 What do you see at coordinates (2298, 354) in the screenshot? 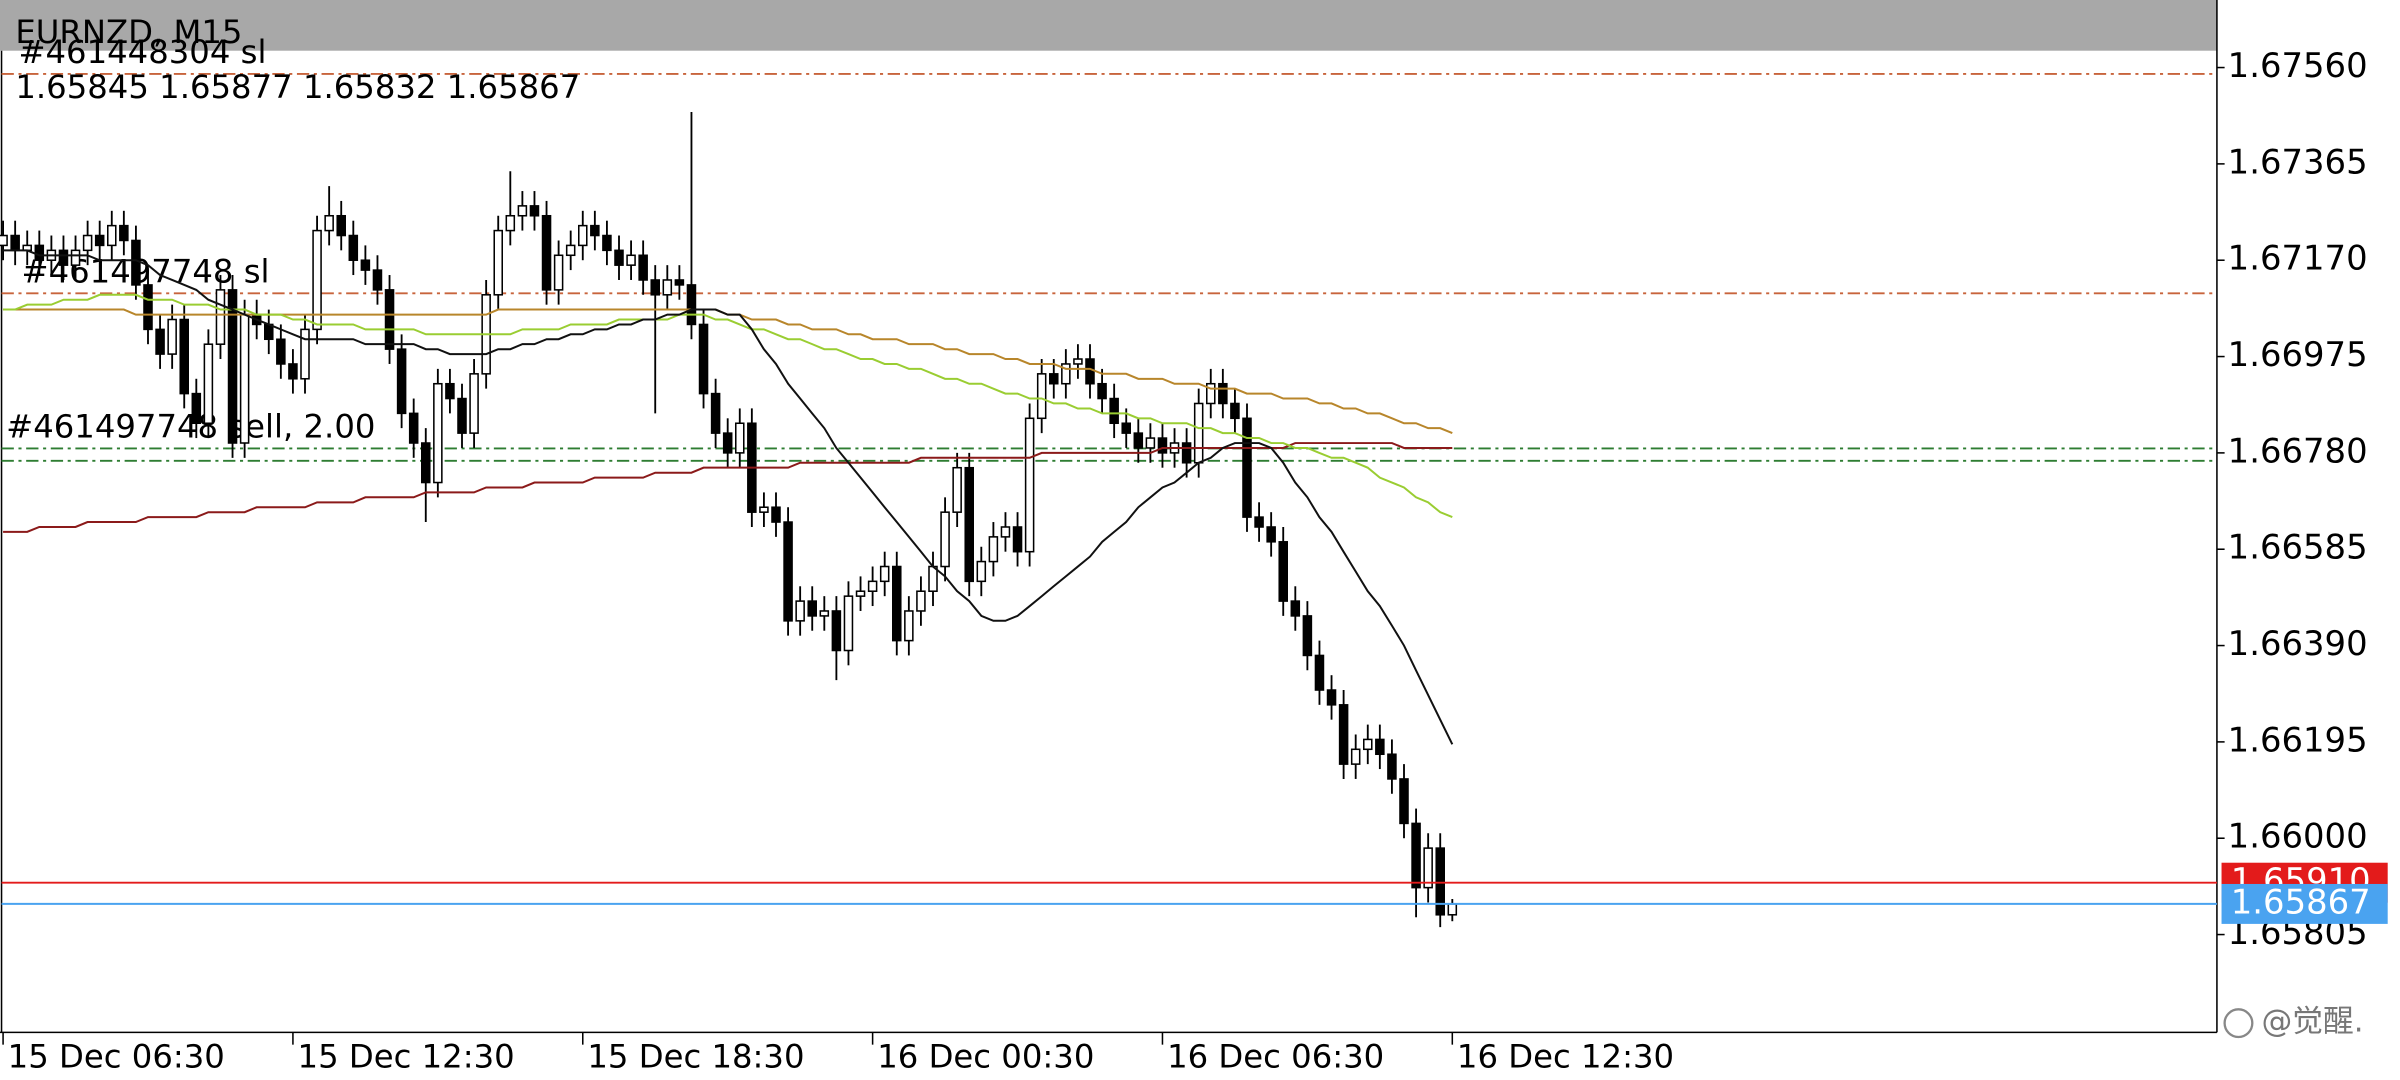
I see `y-tick-label: 1.66975` at bounding box center [2298, 354].